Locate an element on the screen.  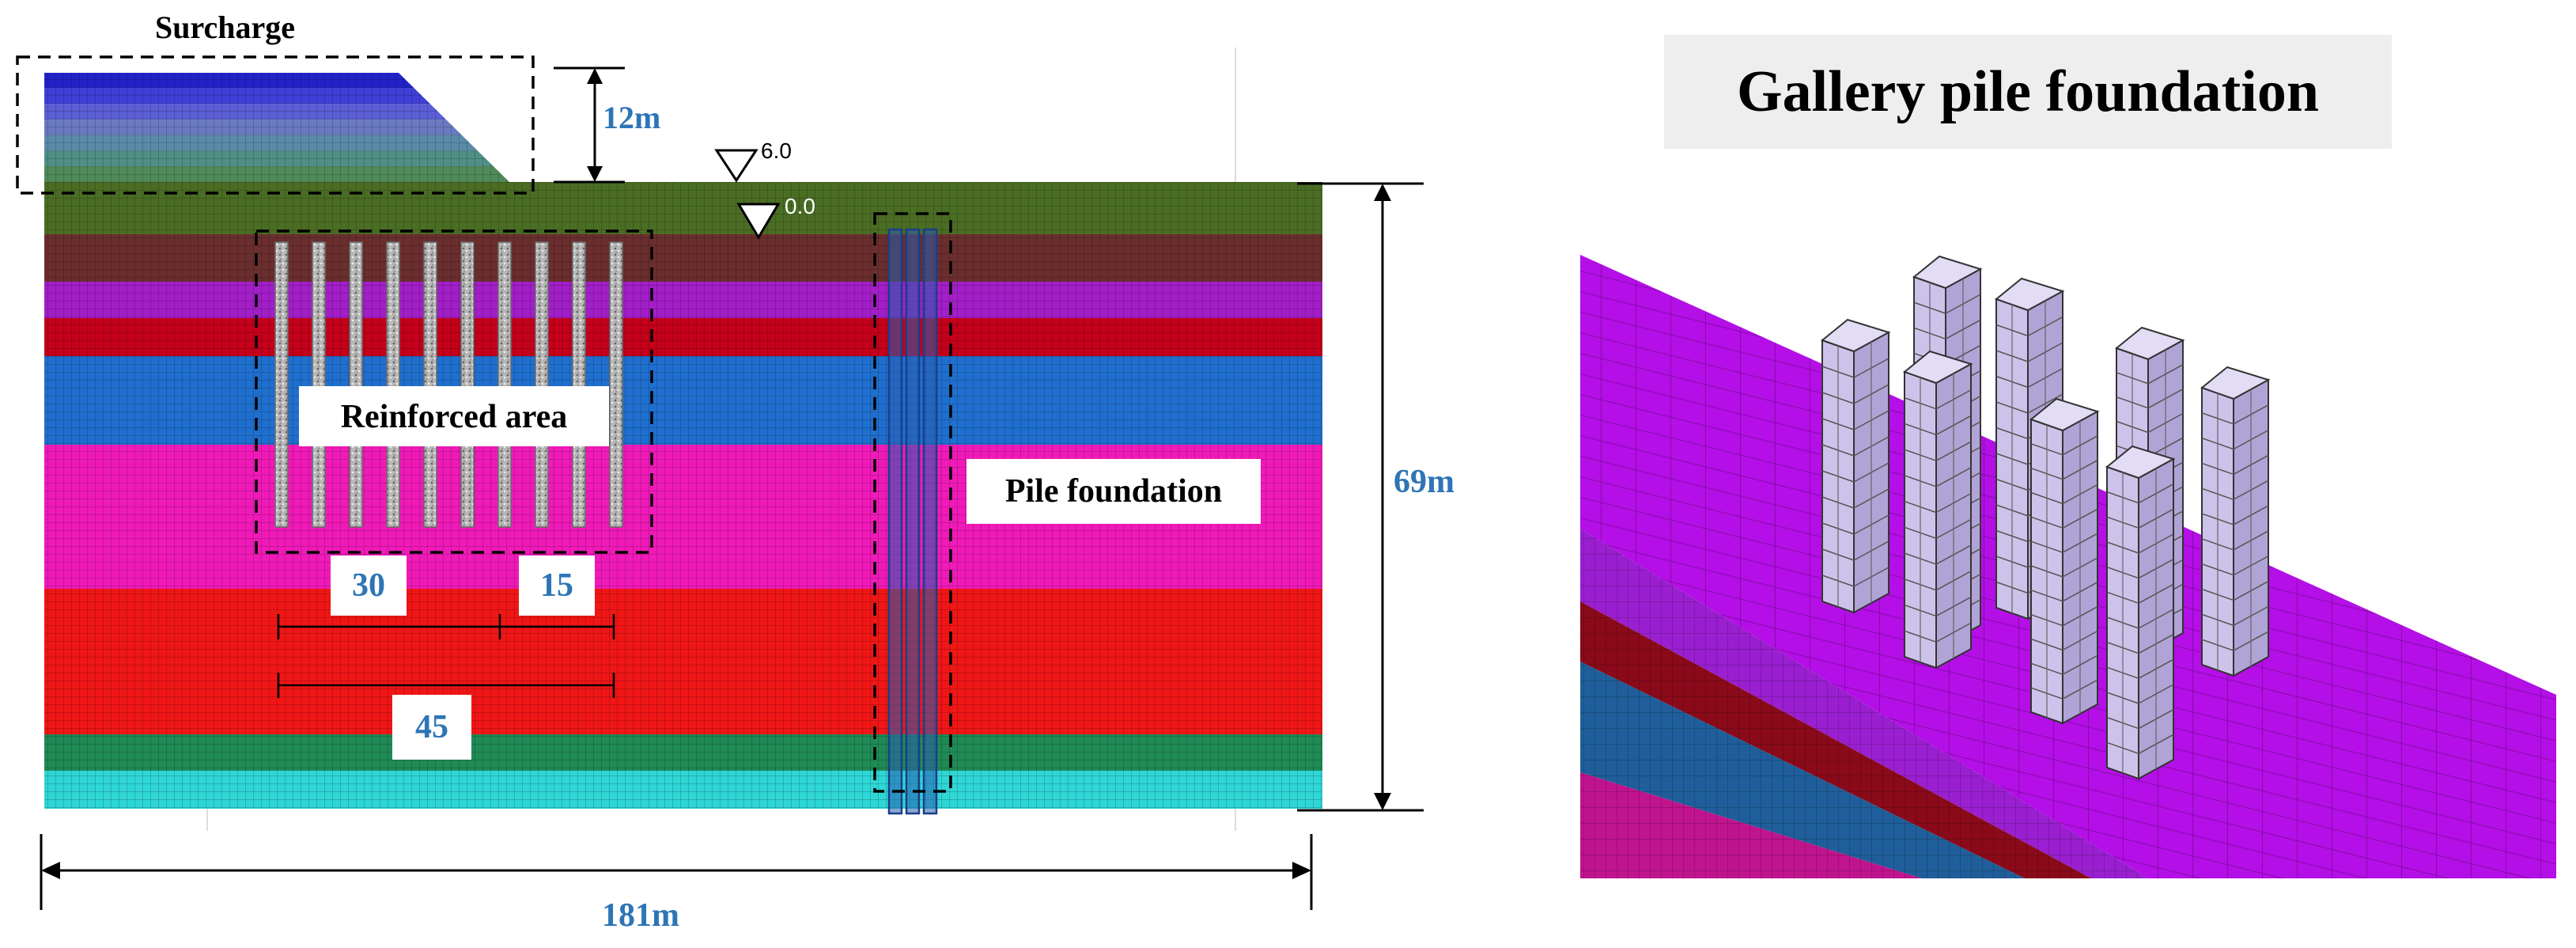
dim-15-label: 15 is located at coordinates (557, 585).